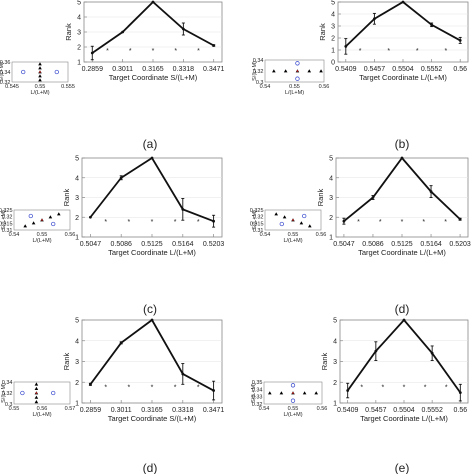 This screenshot has height=474, width=474. I want to click on x-tick-label: 0.3011, so click(122, 69).